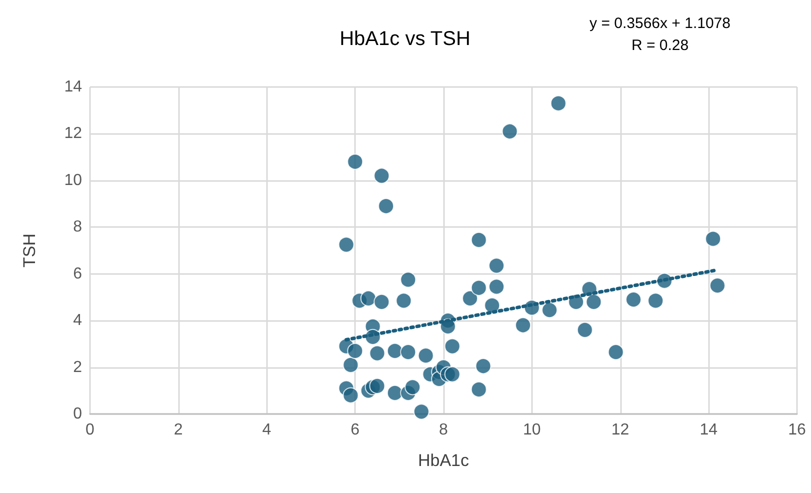 This screenshot has height=493, width=811. Describe the element at coordinates (29, 251) in the screenshot. I see `y-axis-title: TSH` at that location.